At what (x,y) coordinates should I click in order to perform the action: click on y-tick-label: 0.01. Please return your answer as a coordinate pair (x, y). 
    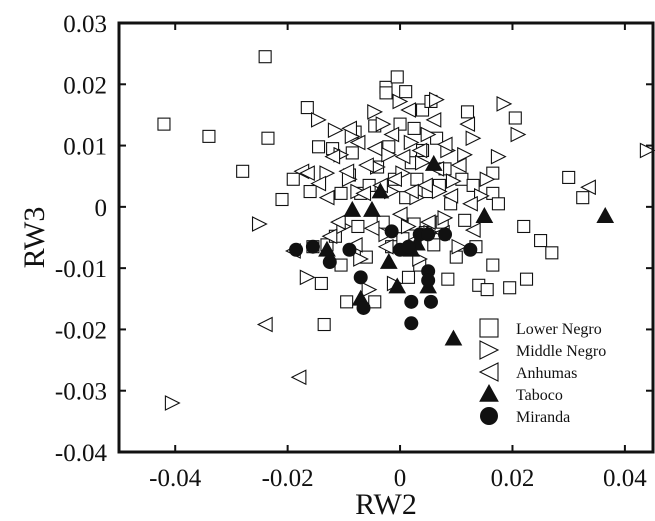
    Looking at the image, I should click on (85, 147).